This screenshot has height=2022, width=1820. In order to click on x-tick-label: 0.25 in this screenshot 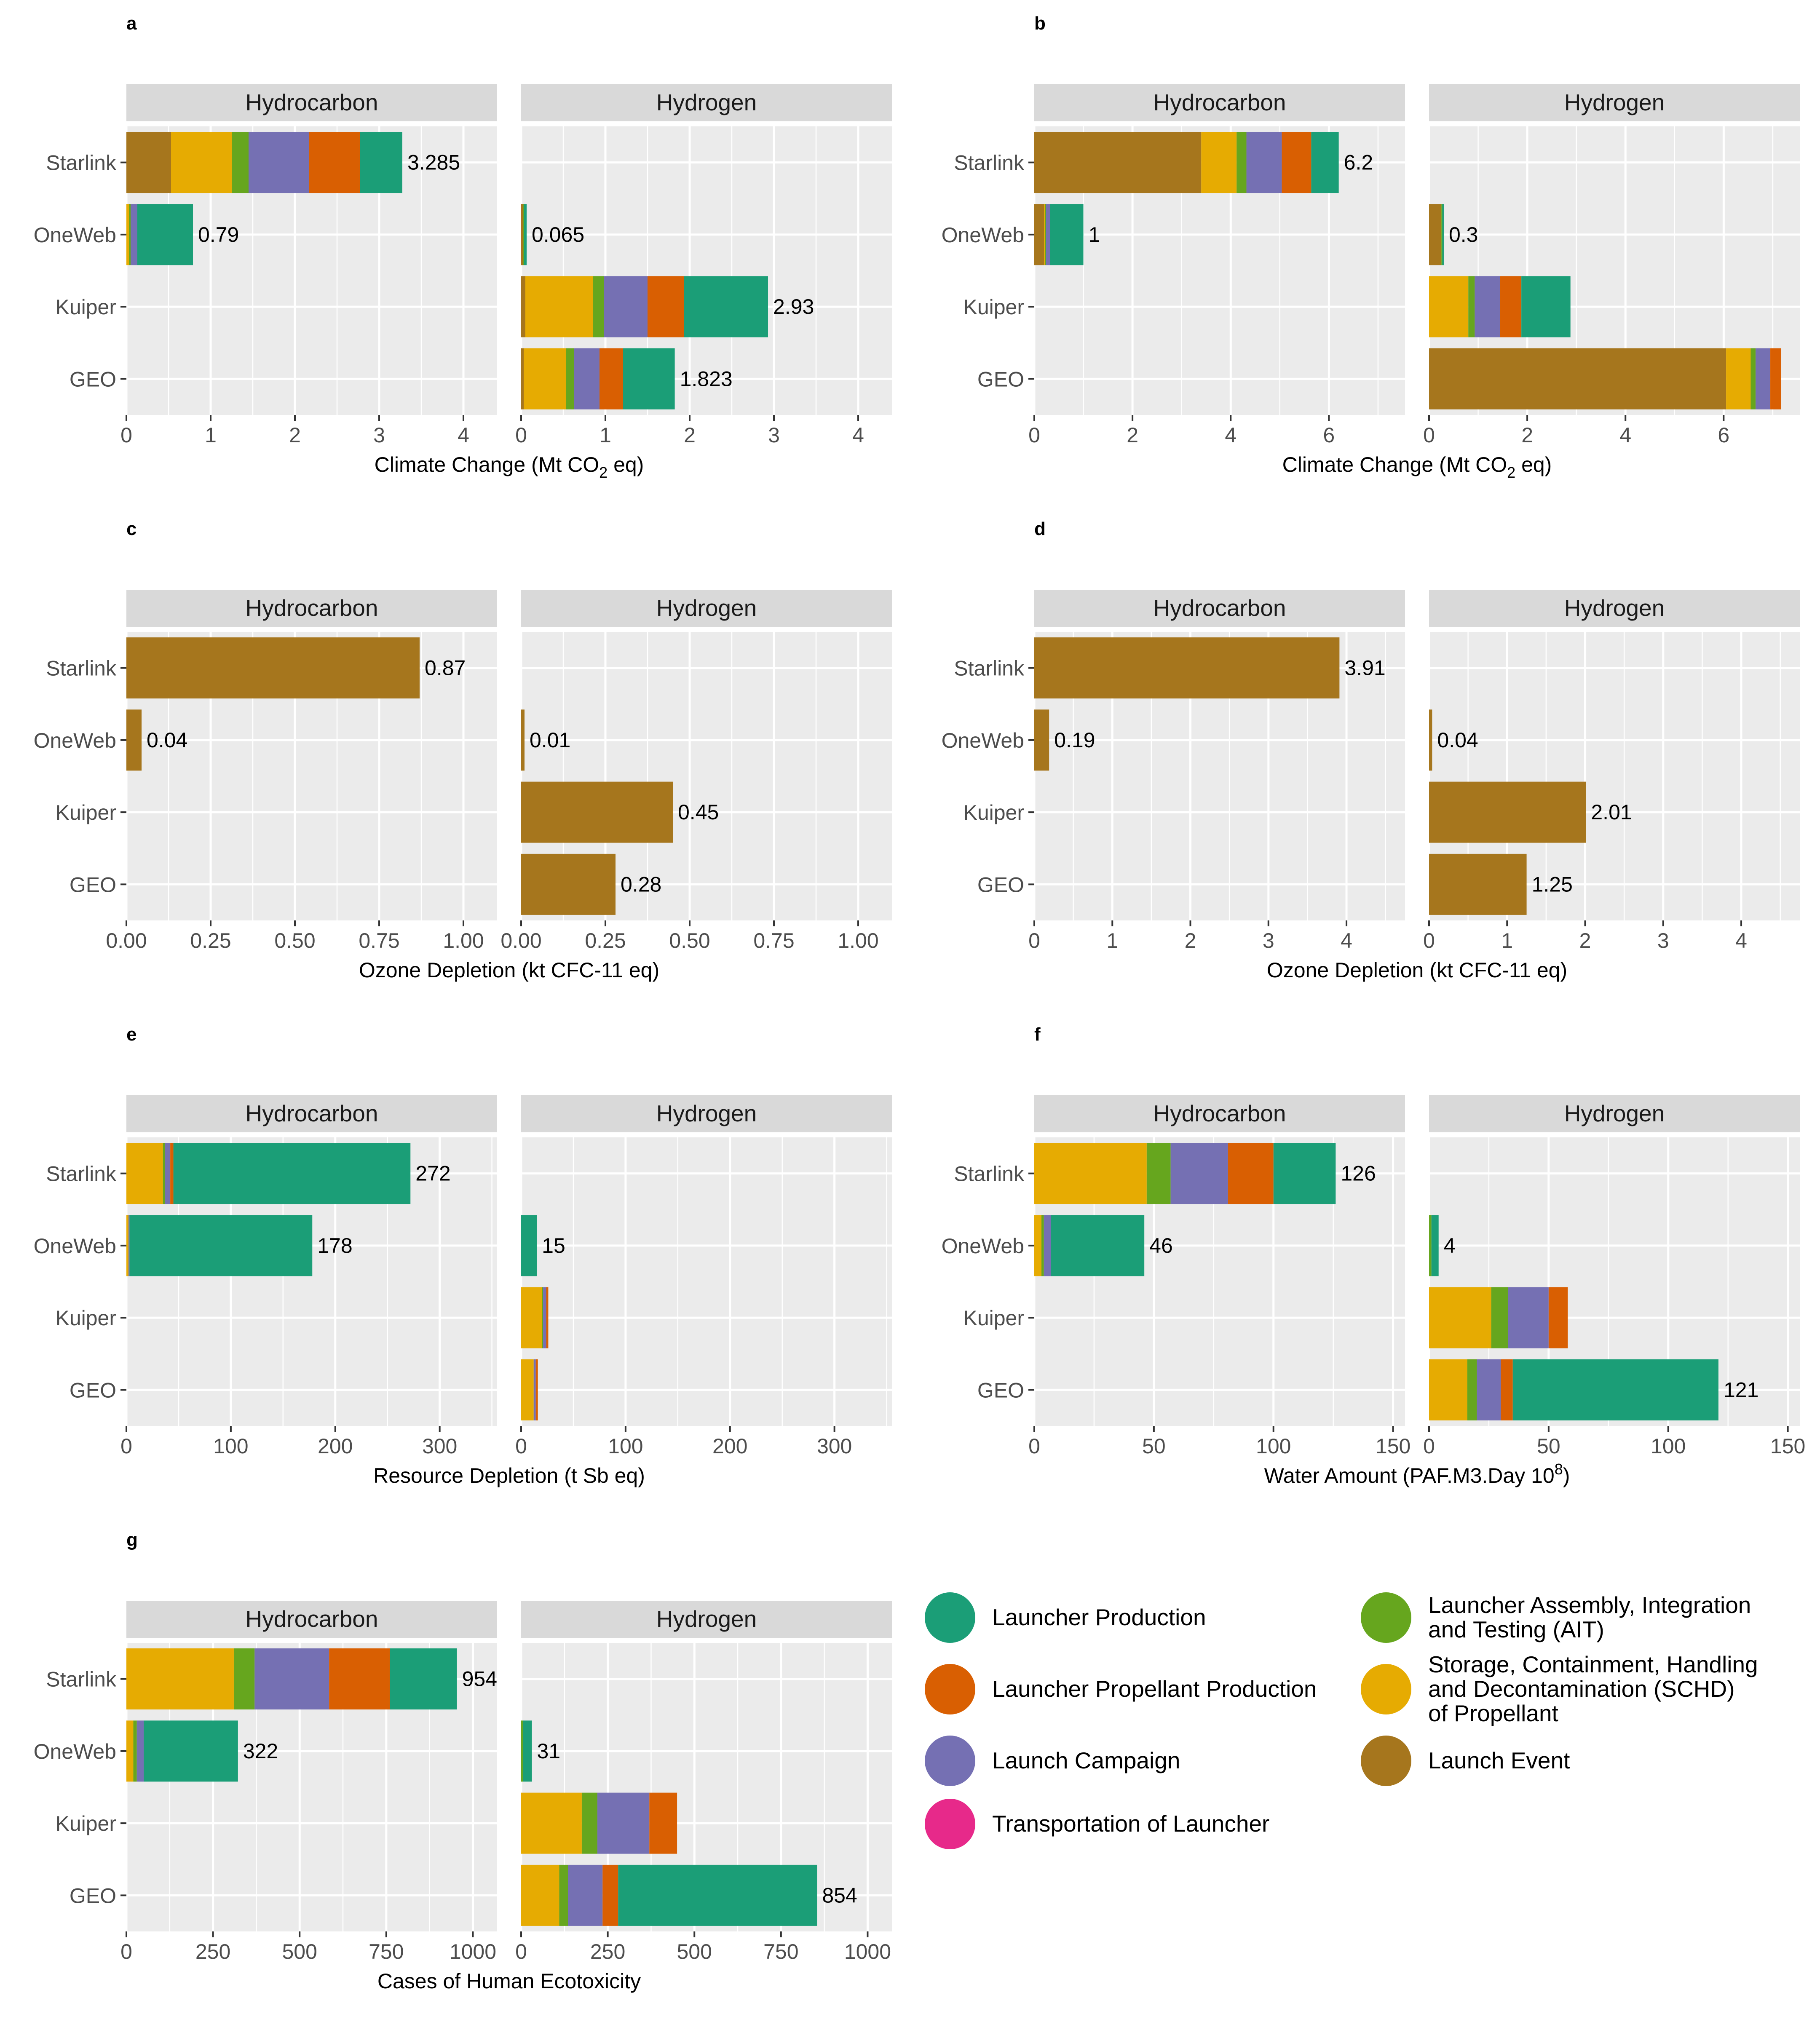, I will do `click(605, 940)`.